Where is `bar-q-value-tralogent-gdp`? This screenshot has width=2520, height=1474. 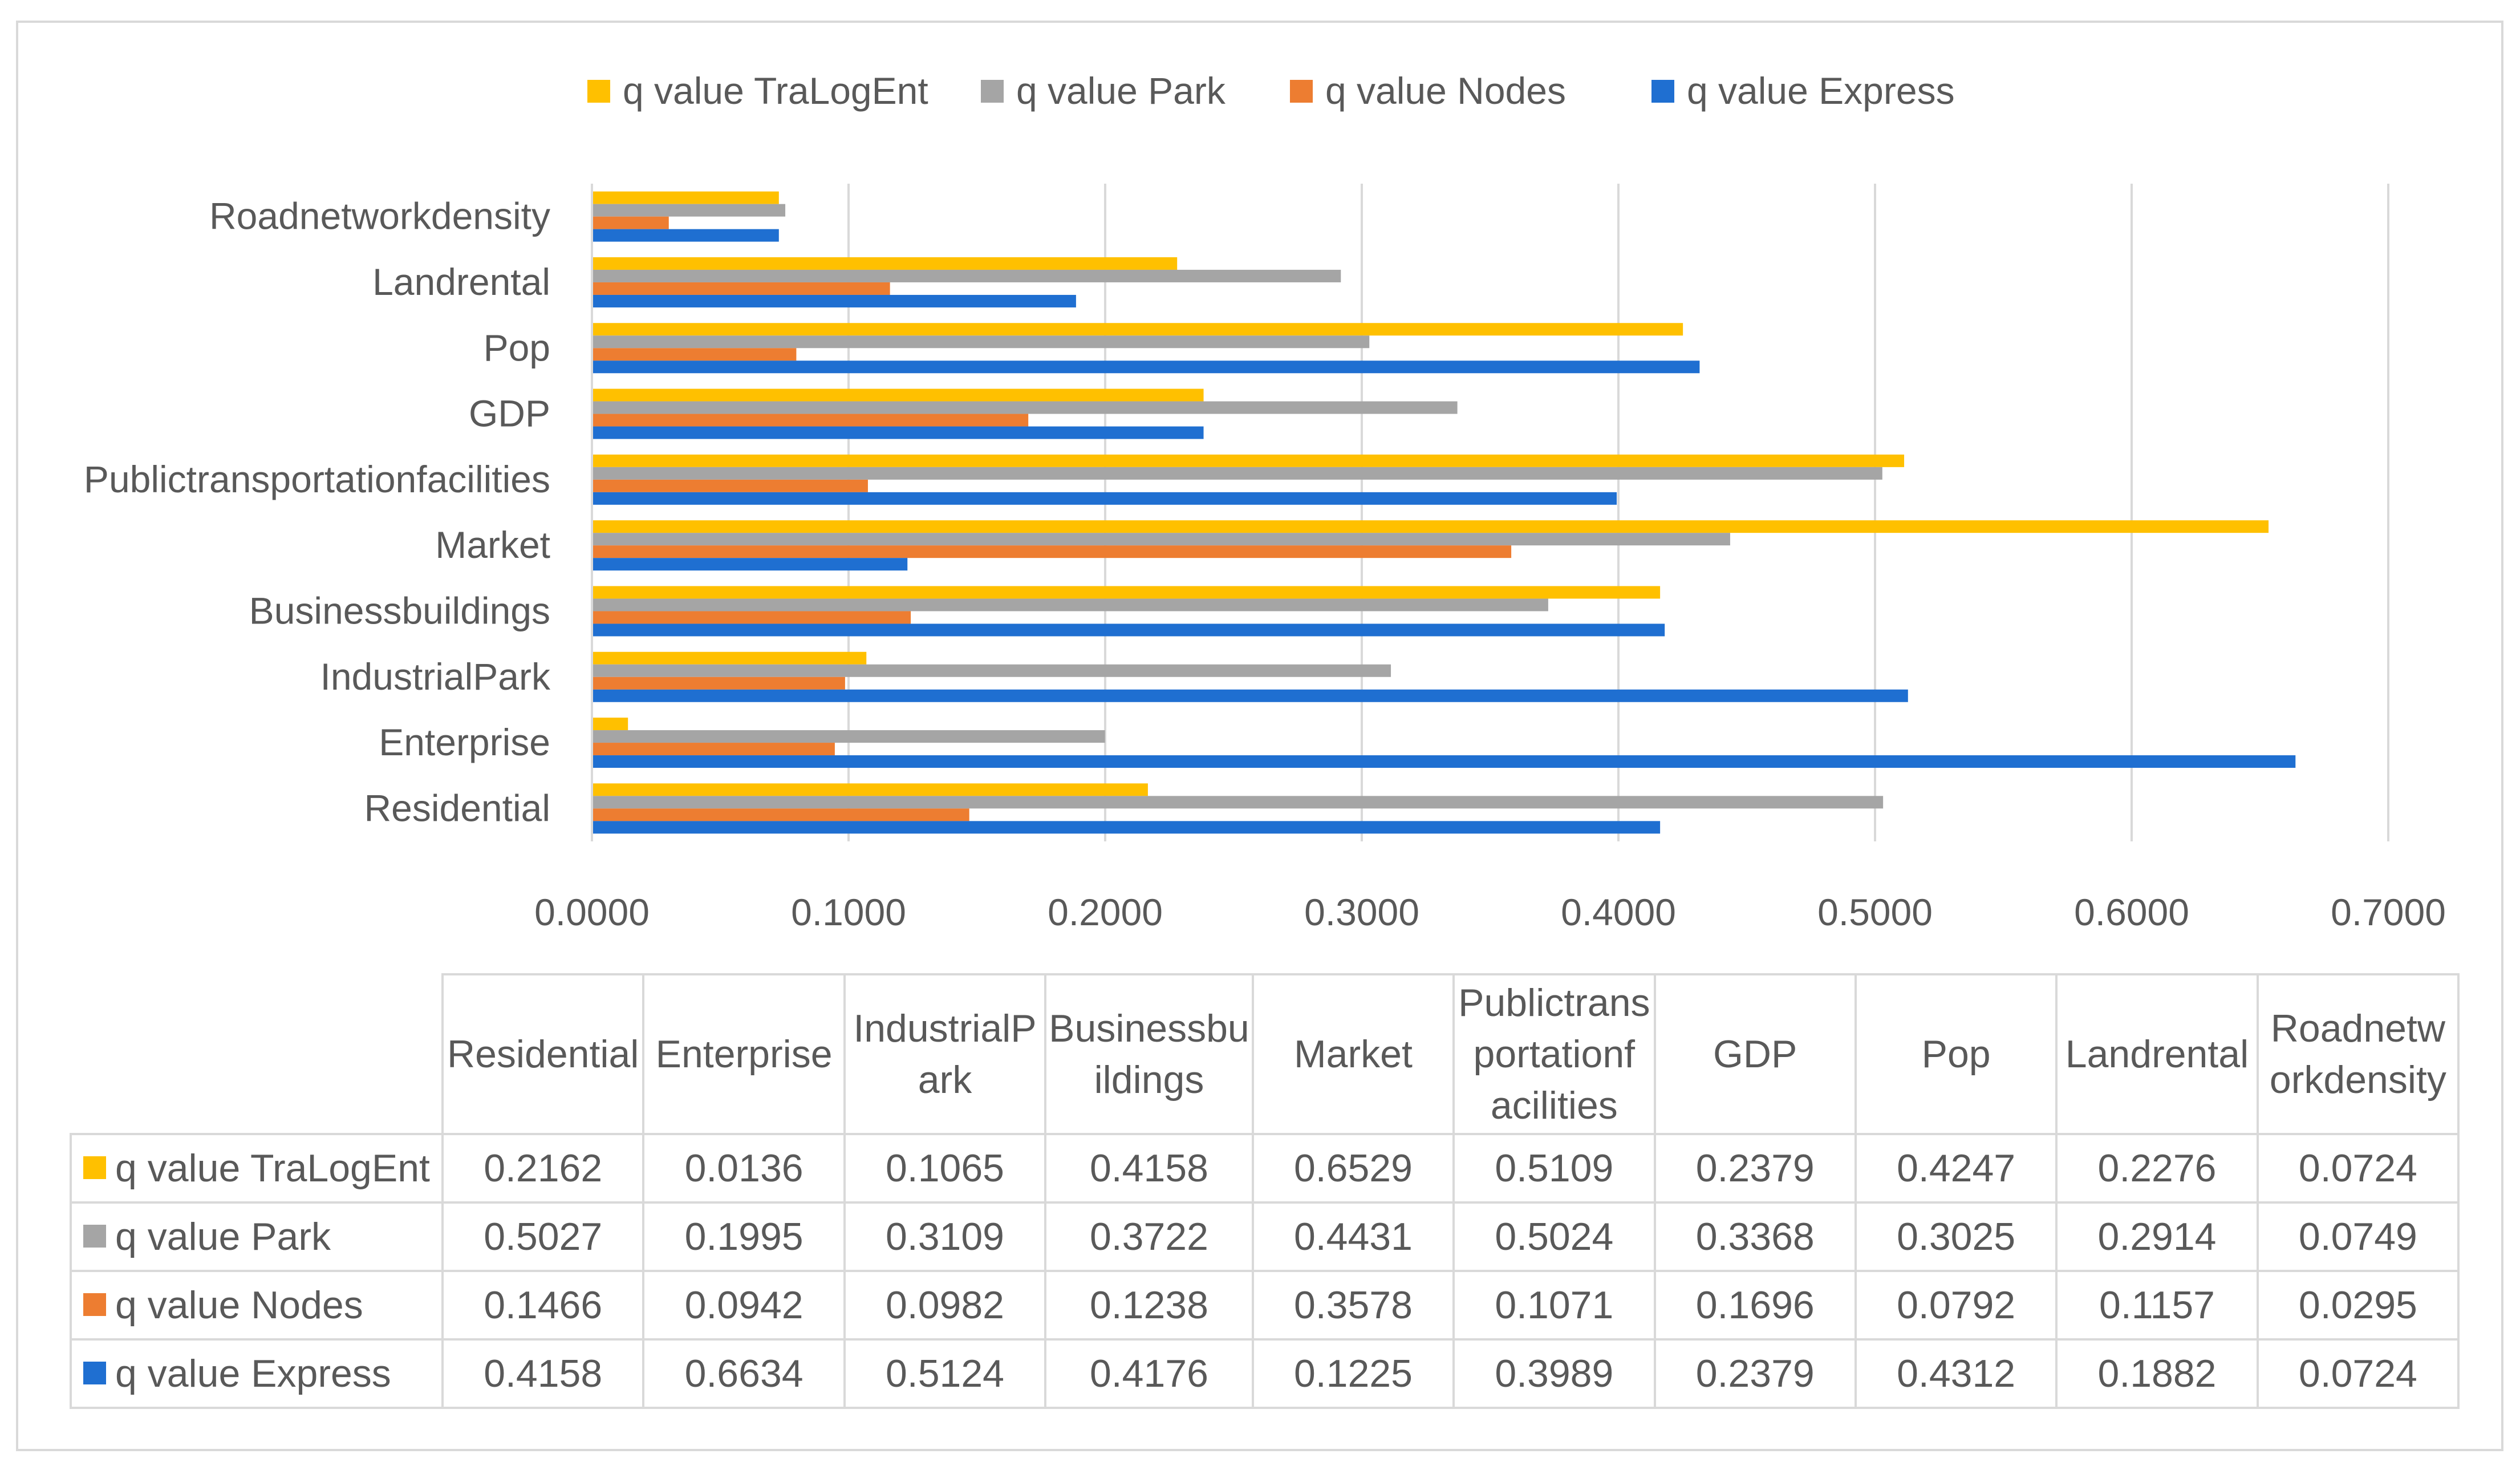 bar-q-value-tralogent-gdp is located at coordinates (898, 395).